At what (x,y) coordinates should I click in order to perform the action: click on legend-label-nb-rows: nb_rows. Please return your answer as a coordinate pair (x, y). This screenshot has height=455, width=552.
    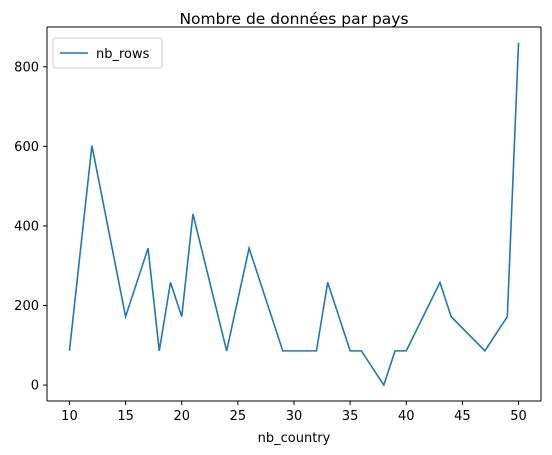
    Looking at the image, I should click on (123, 54).